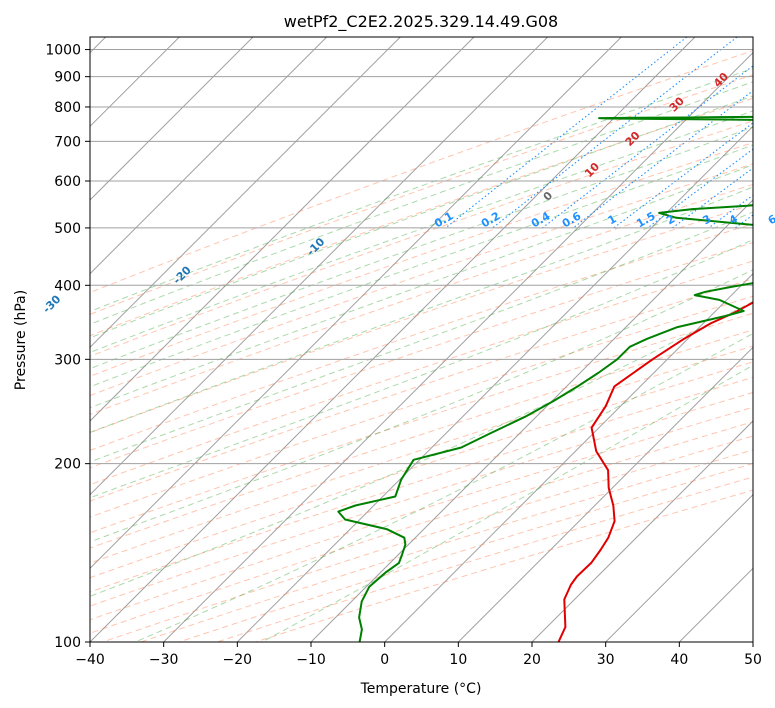 The width and height of the screenshot is (775, 708). I want to click on y-tick-label: 400, so click(67, 286).